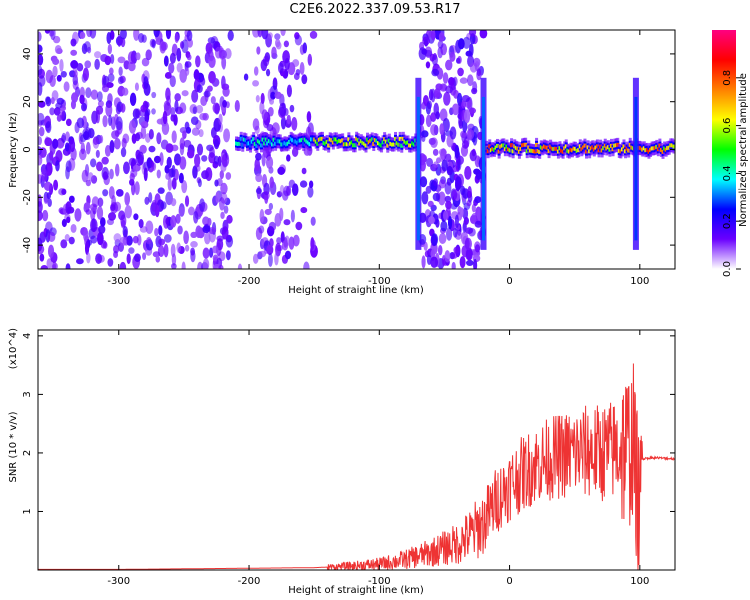 This screenshot has width=750, height=600. Describe the element at coordinates (727, 221) in the screenshot. I see `colorbar-tick-label: 0.2` at that location.